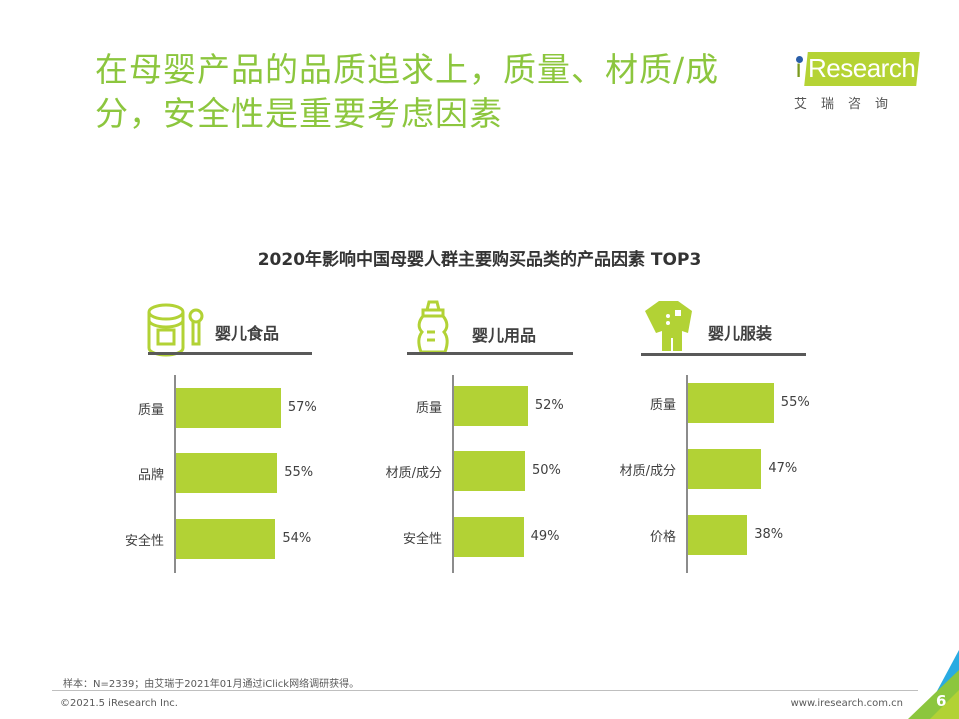 Image resolution: width=959 pixels, height=719 pixels. I want to click on data-label: 57%, so click(302, 407).